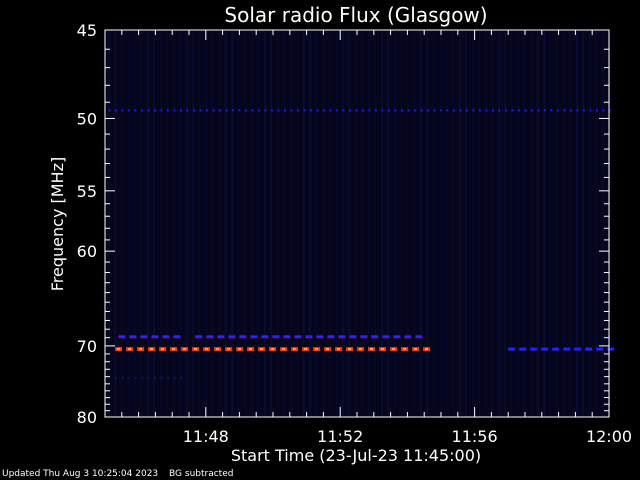 The height and width of the screenshot is (480, 640). What do you see at coordinates (87, 346) in the screenshot?
I see `y-tick-label: 70` at bounding box center [87, 346].